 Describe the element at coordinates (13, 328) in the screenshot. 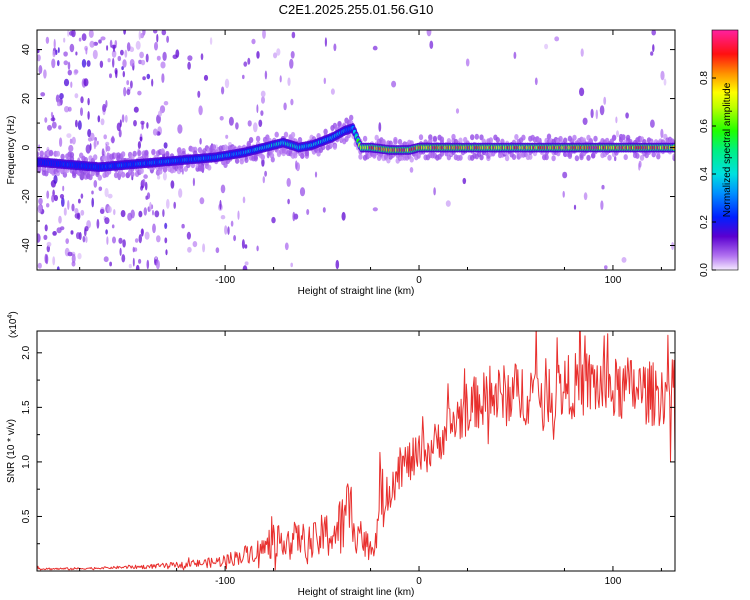

I see `snr-multiplier-base: (x10` at that location.